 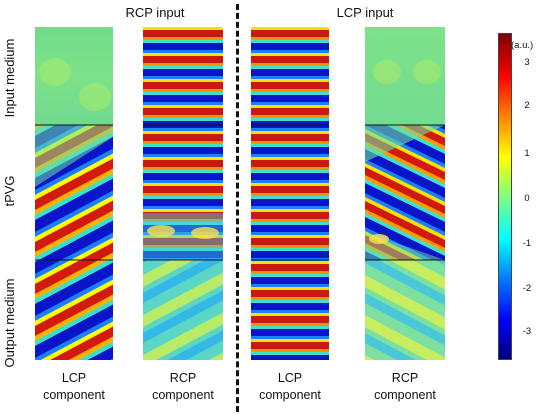 What do you see at coordinates (505, 196) in the screenshot?
I see `colorbar` at bounding box center [505, 196].